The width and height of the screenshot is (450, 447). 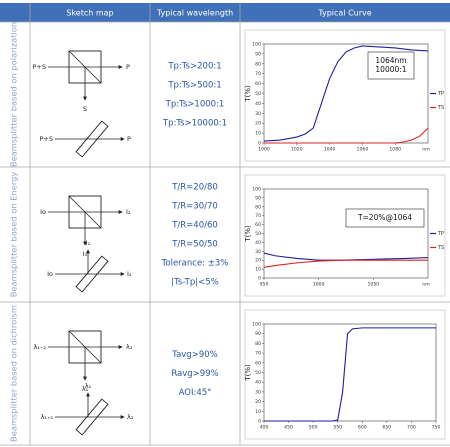 What do you see at coordinates (344, 13) in the screenshot?
I see `header-label: Typical Curve` at bounding box center [344, 13].